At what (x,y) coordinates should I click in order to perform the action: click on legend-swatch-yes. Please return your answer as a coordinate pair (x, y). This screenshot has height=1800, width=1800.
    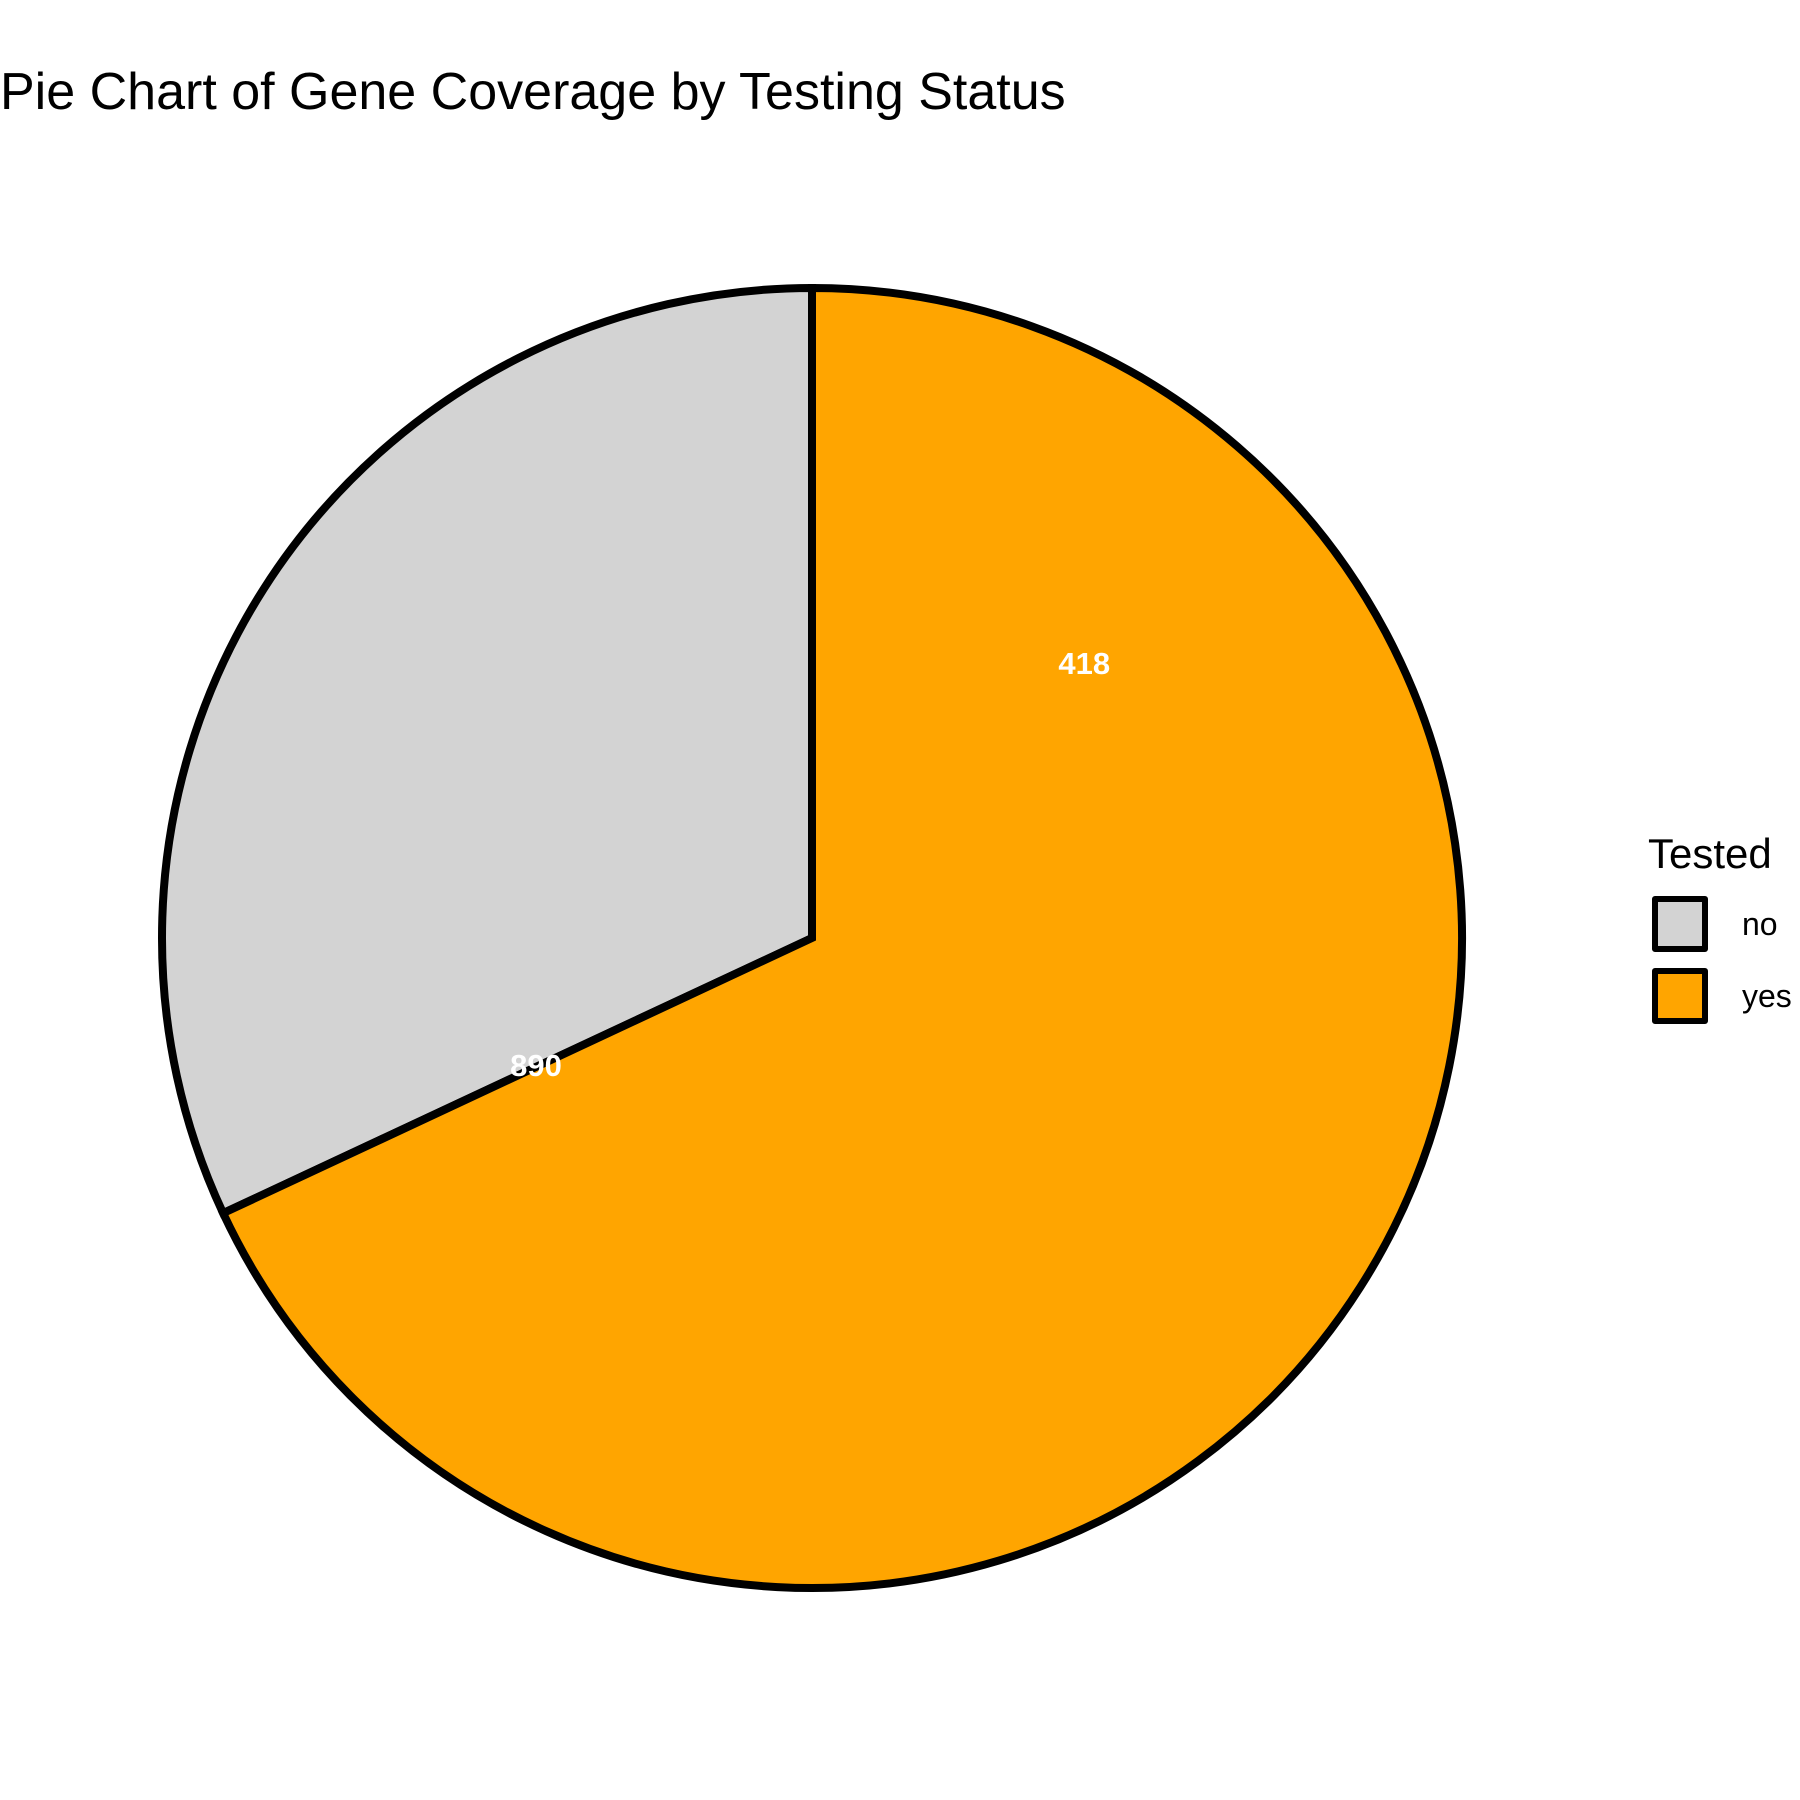
    Looking at the image, I should click on (1680, 996).